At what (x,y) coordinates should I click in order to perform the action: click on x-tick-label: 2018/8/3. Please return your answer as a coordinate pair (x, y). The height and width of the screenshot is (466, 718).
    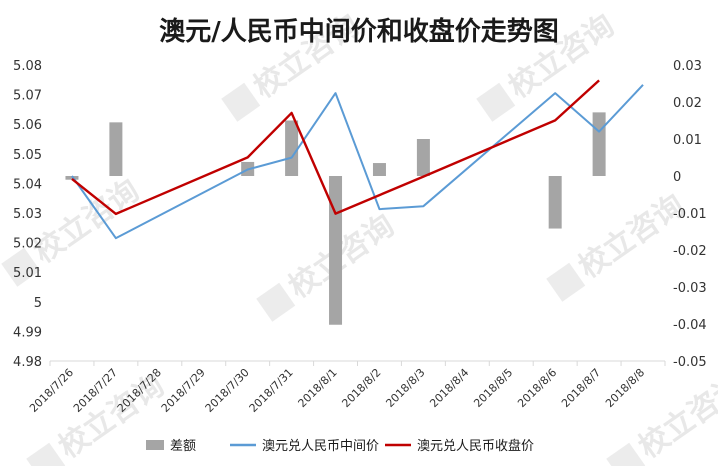
    Looking at the image, I should click on (405, 388).